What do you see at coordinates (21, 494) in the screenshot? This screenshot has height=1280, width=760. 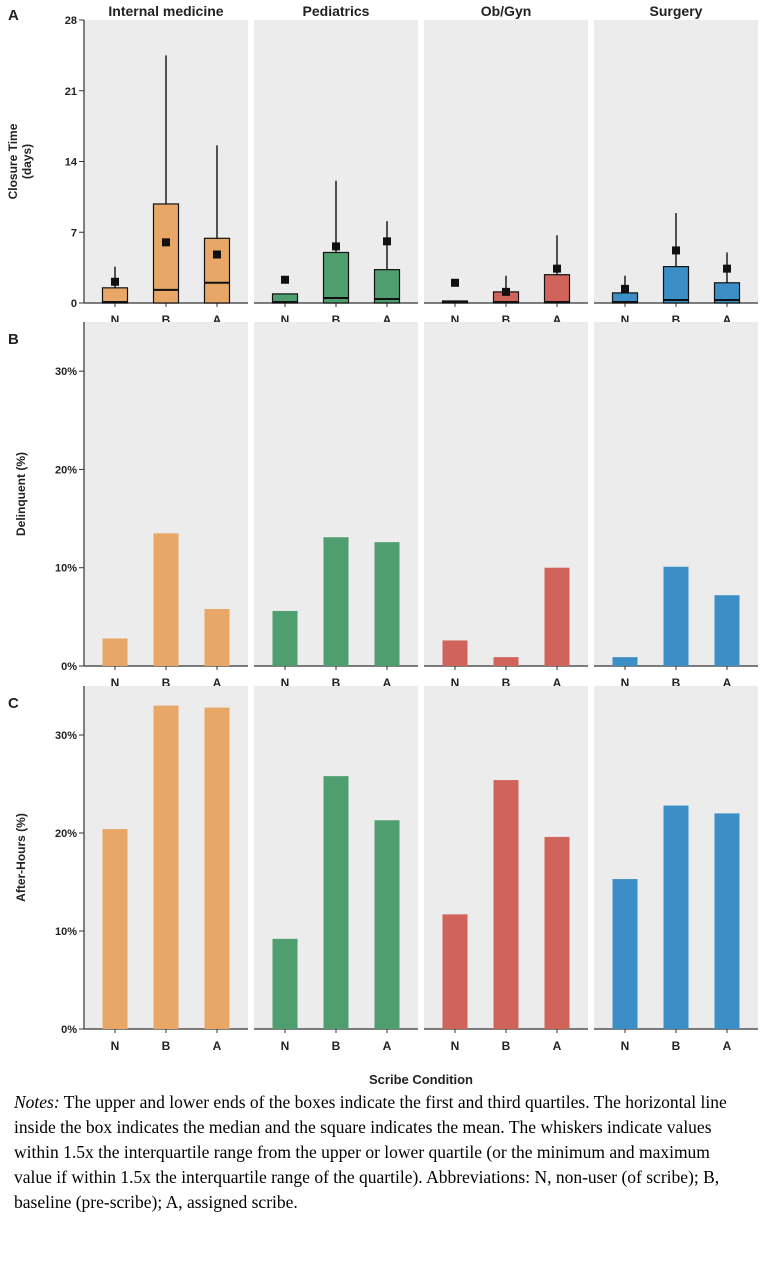 I see `y-axis-label: Delinquent (%)` at bounding box center [21, 494].